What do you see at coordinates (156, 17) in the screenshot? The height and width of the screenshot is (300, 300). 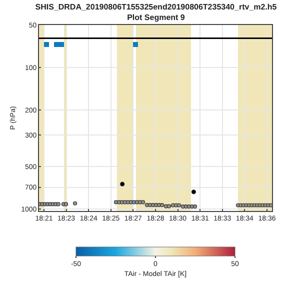 I see `chart-subtitle: Plot Segment 9` at bounding box center [156, 17].